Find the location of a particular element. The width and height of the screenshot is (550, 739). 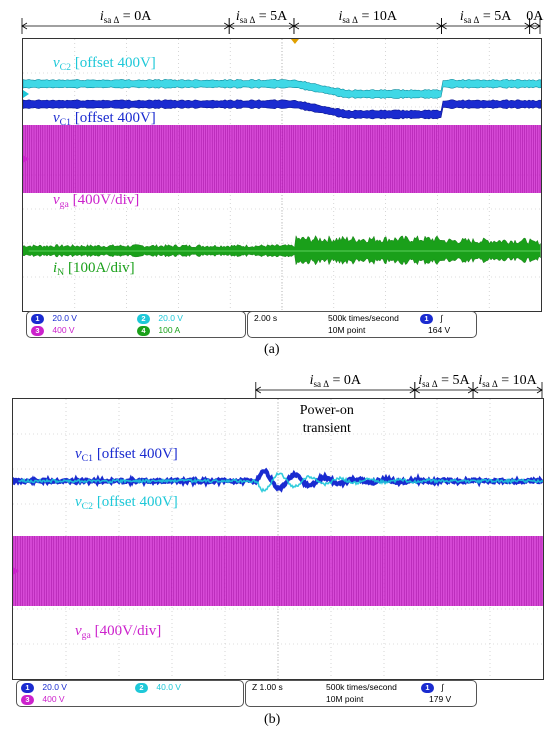

timebase: 2.00 s is located at coordinates (266, 318).